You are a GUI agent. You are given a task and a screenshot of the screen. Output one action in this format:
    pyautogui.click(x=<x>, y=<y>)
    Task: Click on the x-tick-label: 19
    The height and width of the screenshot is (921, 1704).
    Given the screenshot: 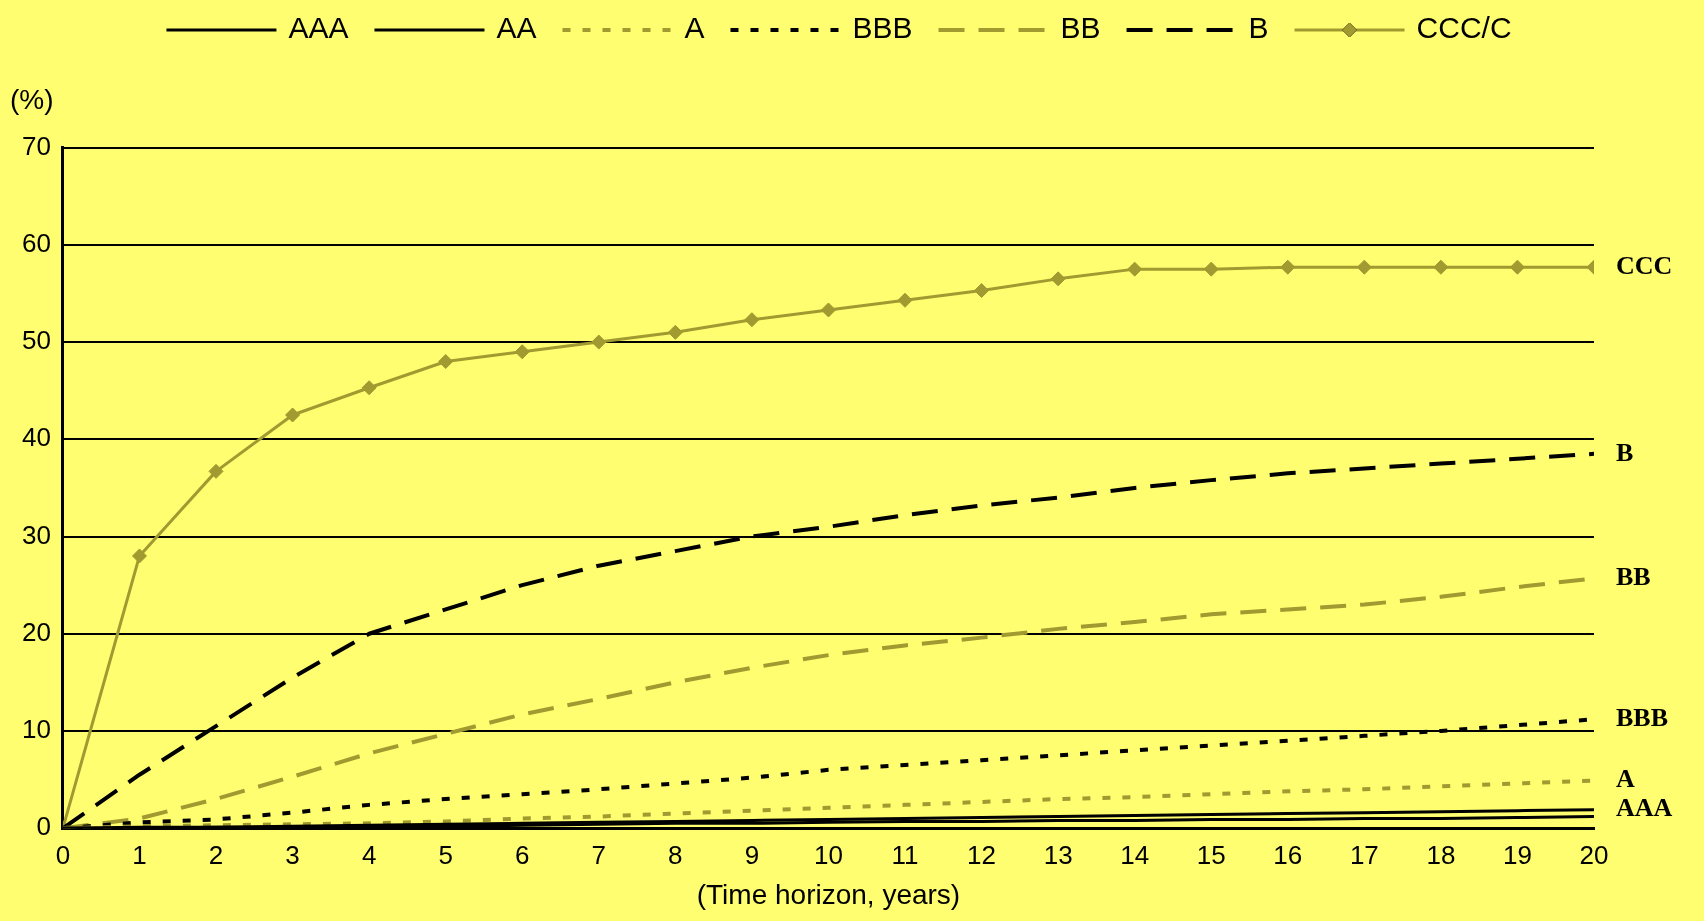 What is the action you would take?
    pyautogui.click(x=1517, y=854)
    